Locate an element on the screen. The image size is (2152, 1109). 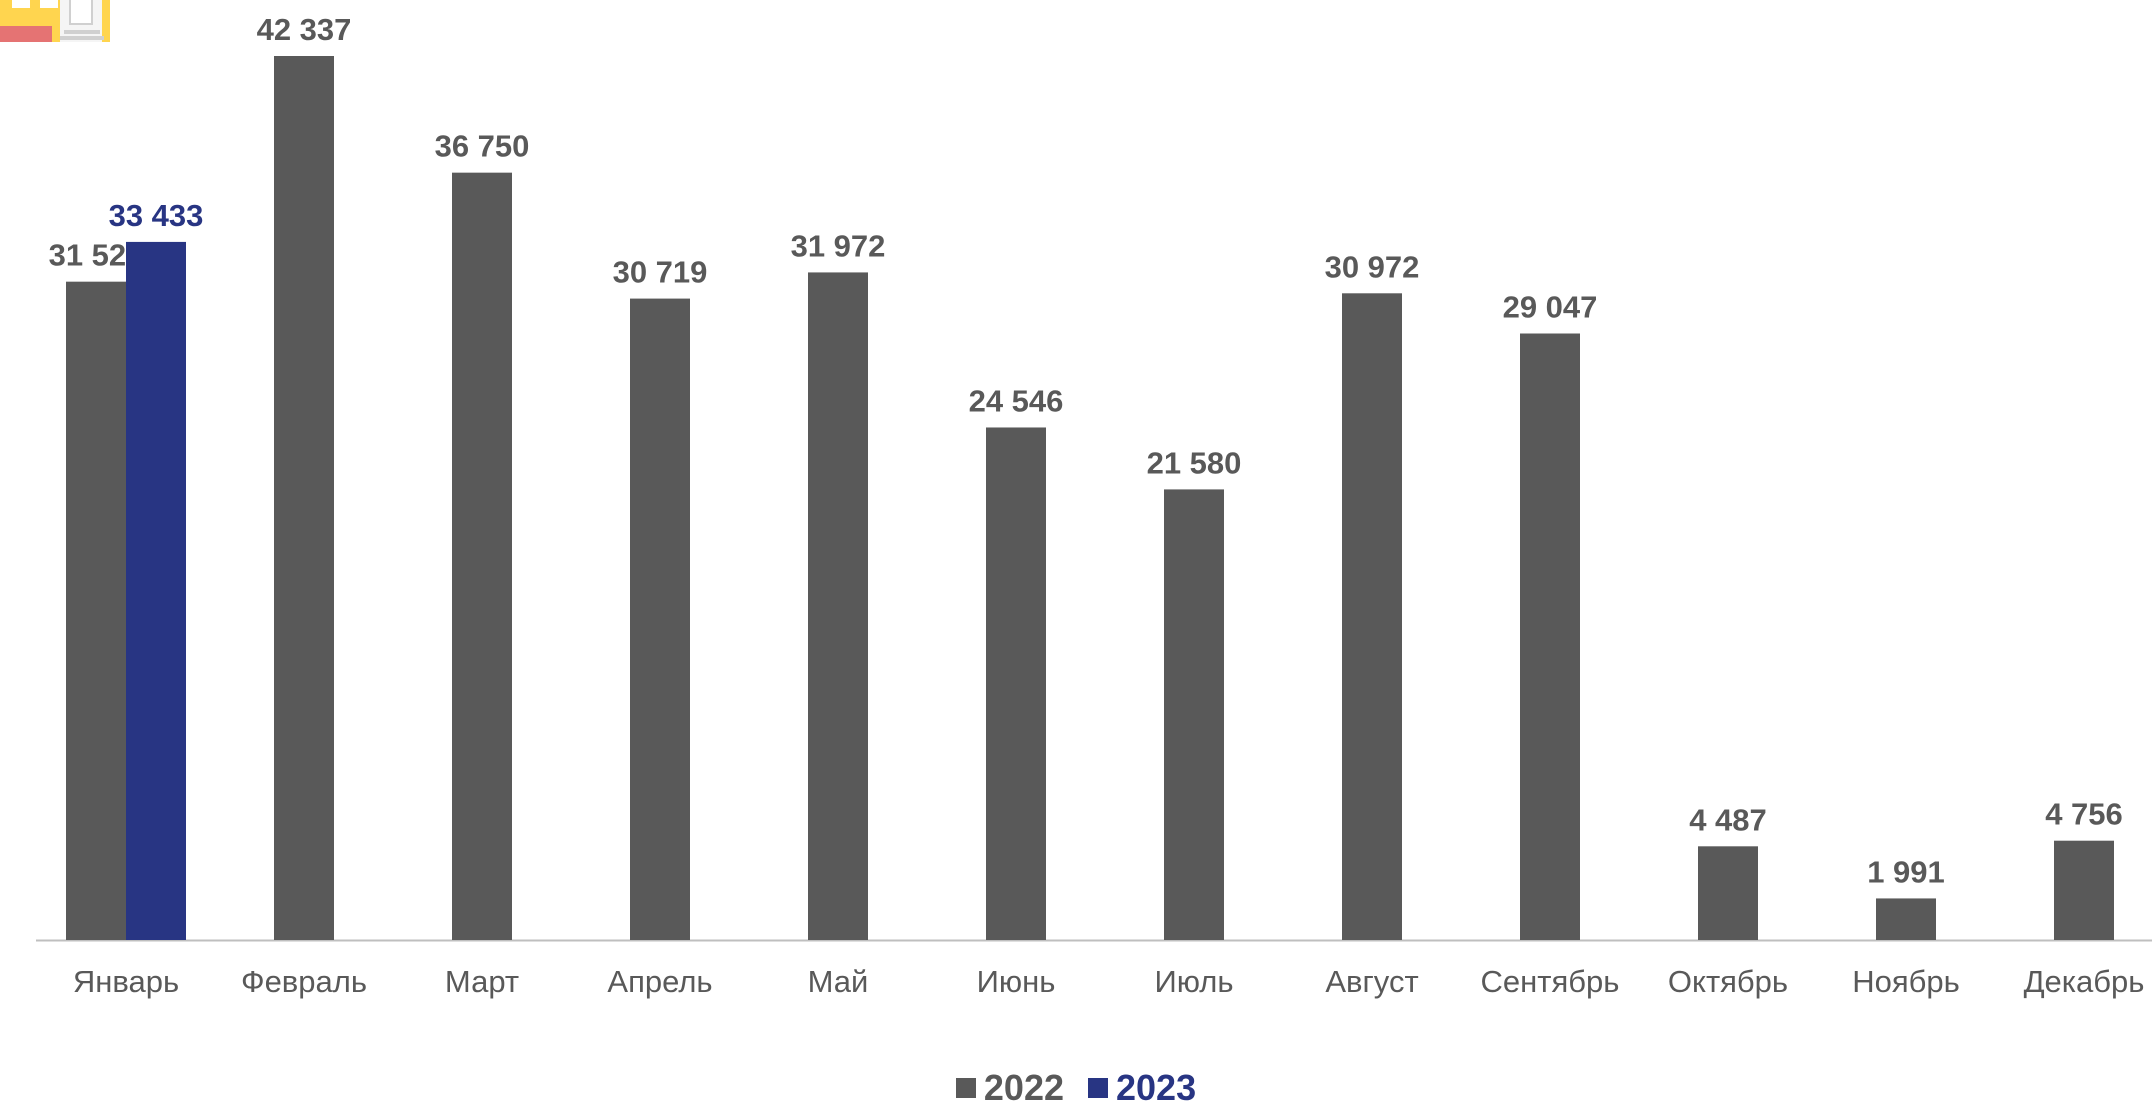
legend: 2022 2023 is located at coordinates (1076, 1088).